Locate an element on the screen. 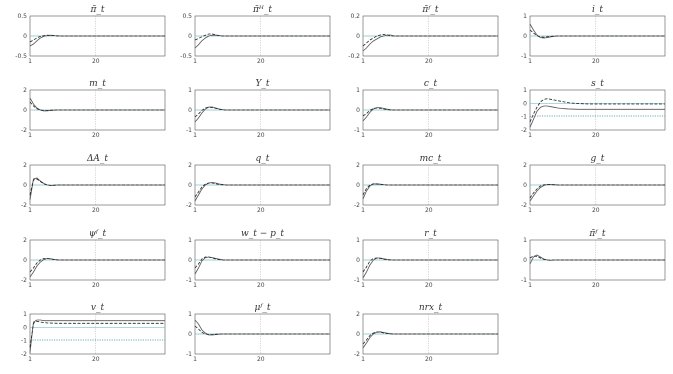 The image size is (673, 374). panel-title: π̄_t is located at coordinates (96, 10).